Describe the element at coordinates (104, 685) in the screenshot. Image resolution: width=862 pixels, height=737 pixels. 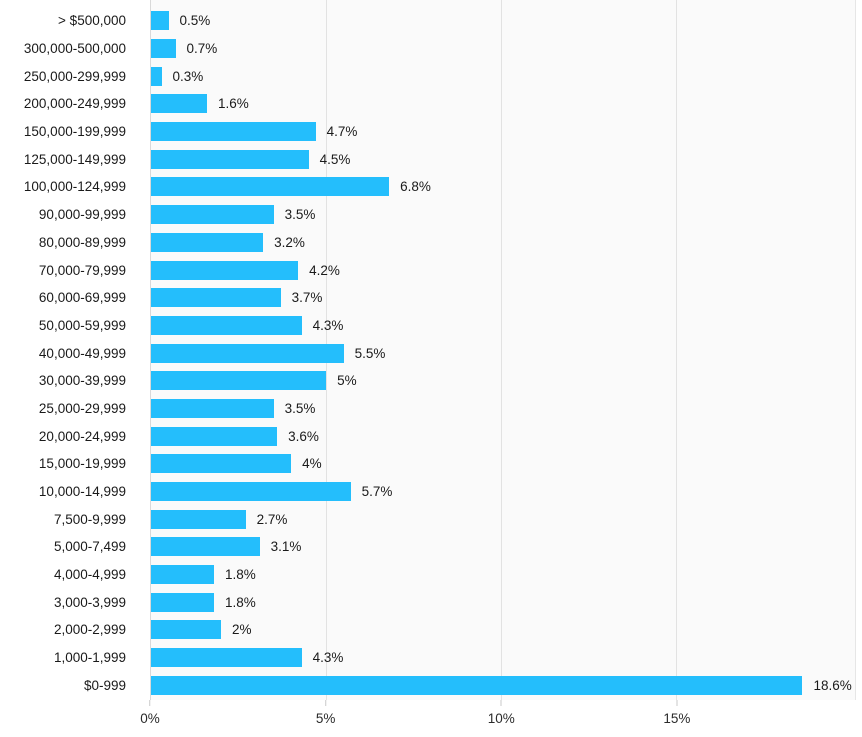
I see `category-label: $0-999` at that location.